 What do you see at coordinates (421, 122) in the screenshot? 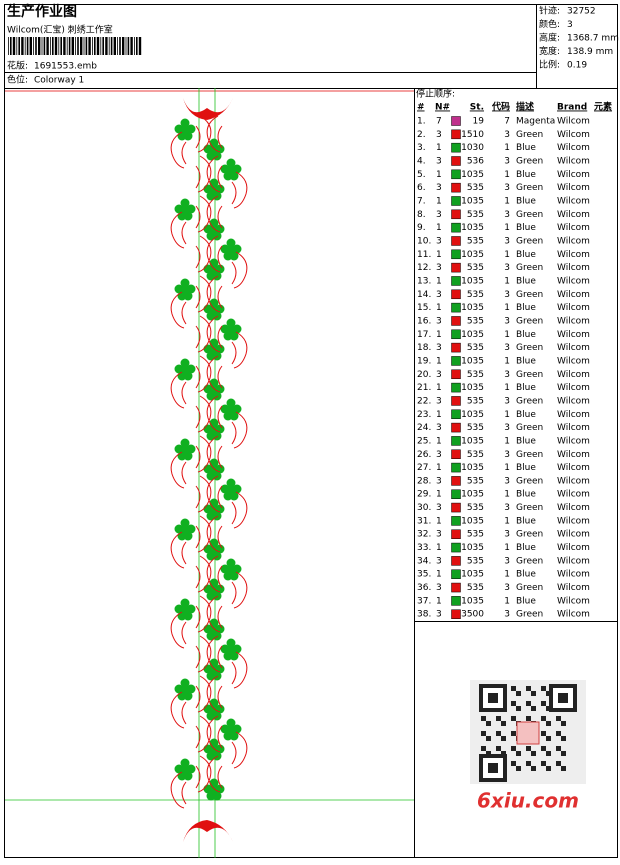
I see `row-number: 1.` at bounding box center [421, 122].